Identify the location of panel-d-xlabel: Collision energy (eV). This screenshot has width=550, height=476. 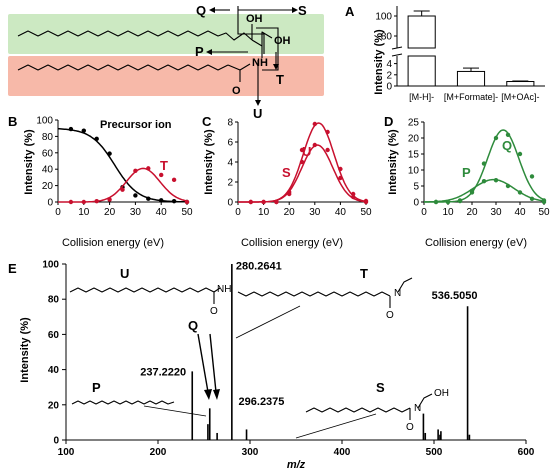
(476, 243).